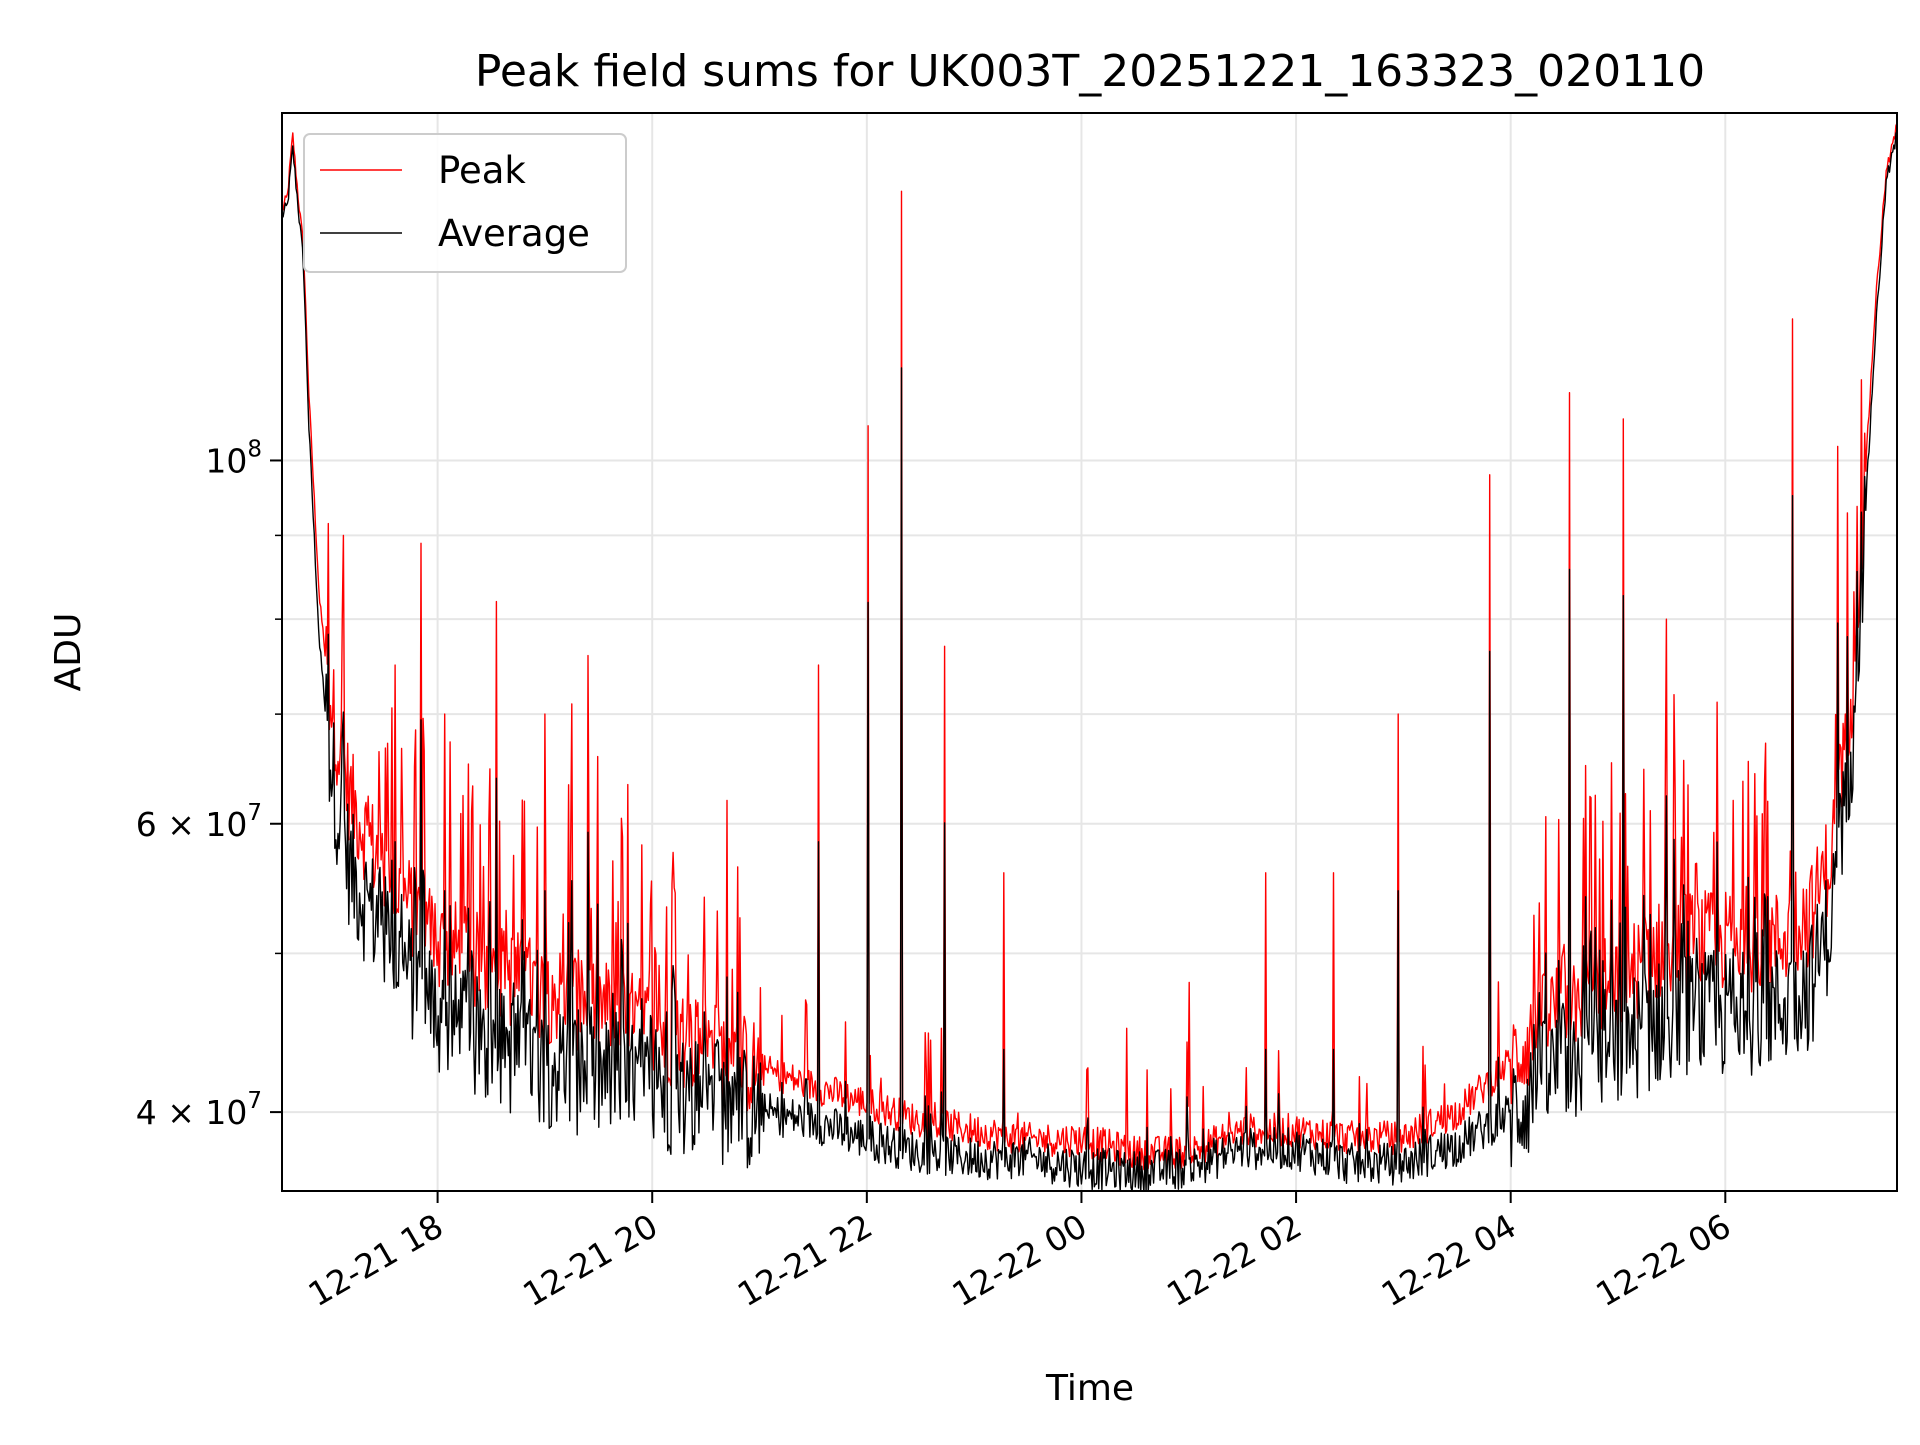 This screenshot has width=1920, height=1445. What do you see at coordinates (226, 460) in the screenshot?
I see `y-tick-label-base: 10` at bounding box center [226, 460].